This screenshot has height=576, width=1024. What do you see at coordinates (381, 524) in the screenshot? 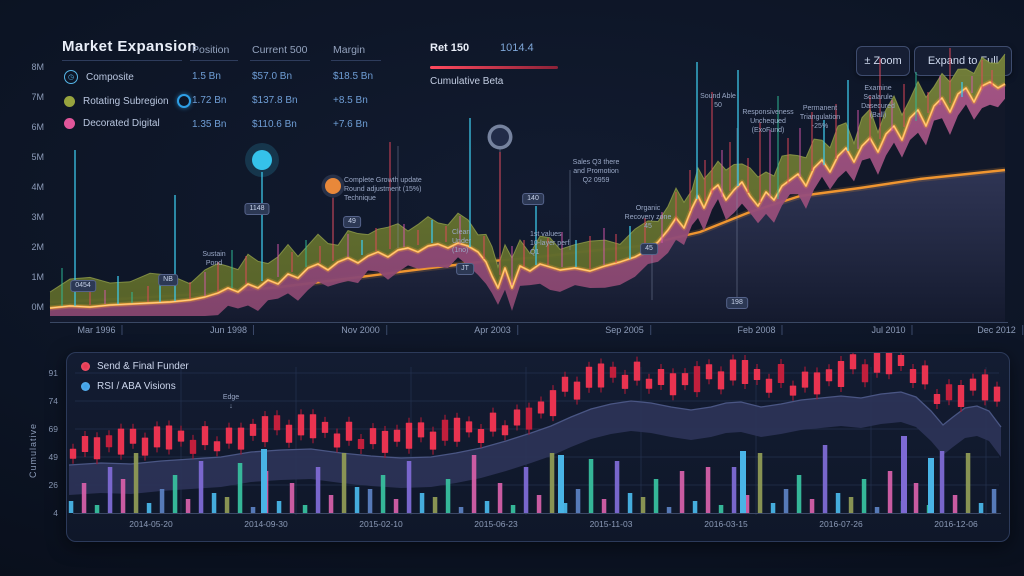
I see `x-tick: 2015-02-10` at bounding box center [381, 524].